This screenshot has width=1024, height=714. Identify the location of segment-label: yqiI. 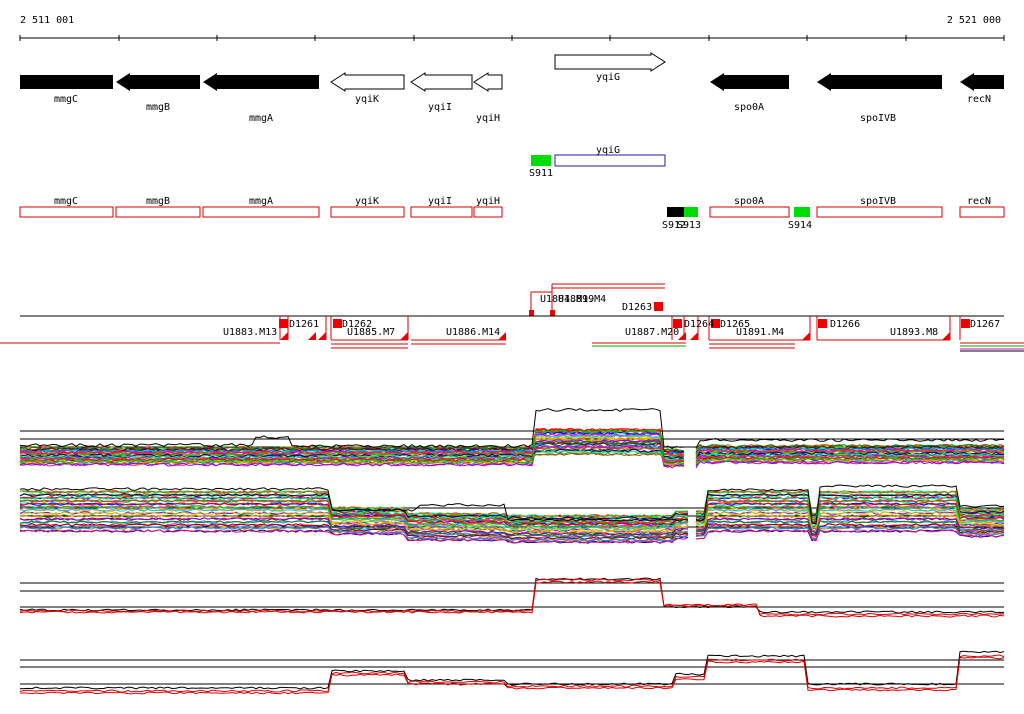
(440, 201).